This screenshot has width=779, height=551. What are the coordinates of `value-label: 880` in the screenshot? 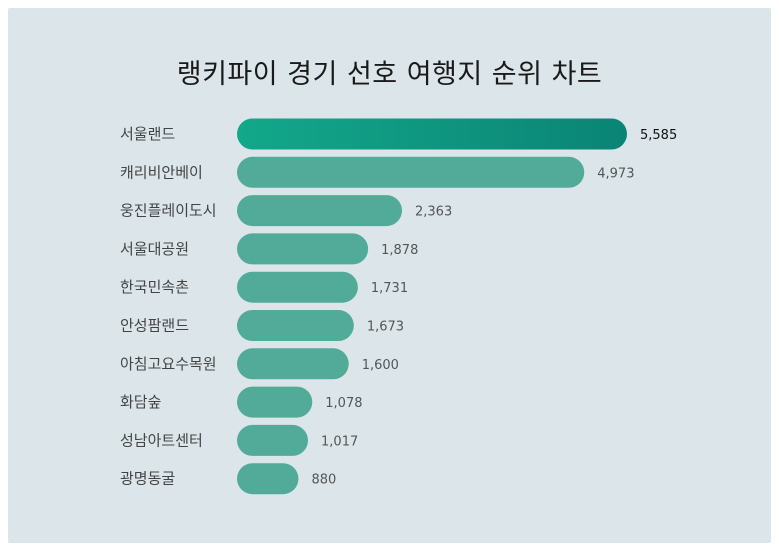 It's located at (323, 480).